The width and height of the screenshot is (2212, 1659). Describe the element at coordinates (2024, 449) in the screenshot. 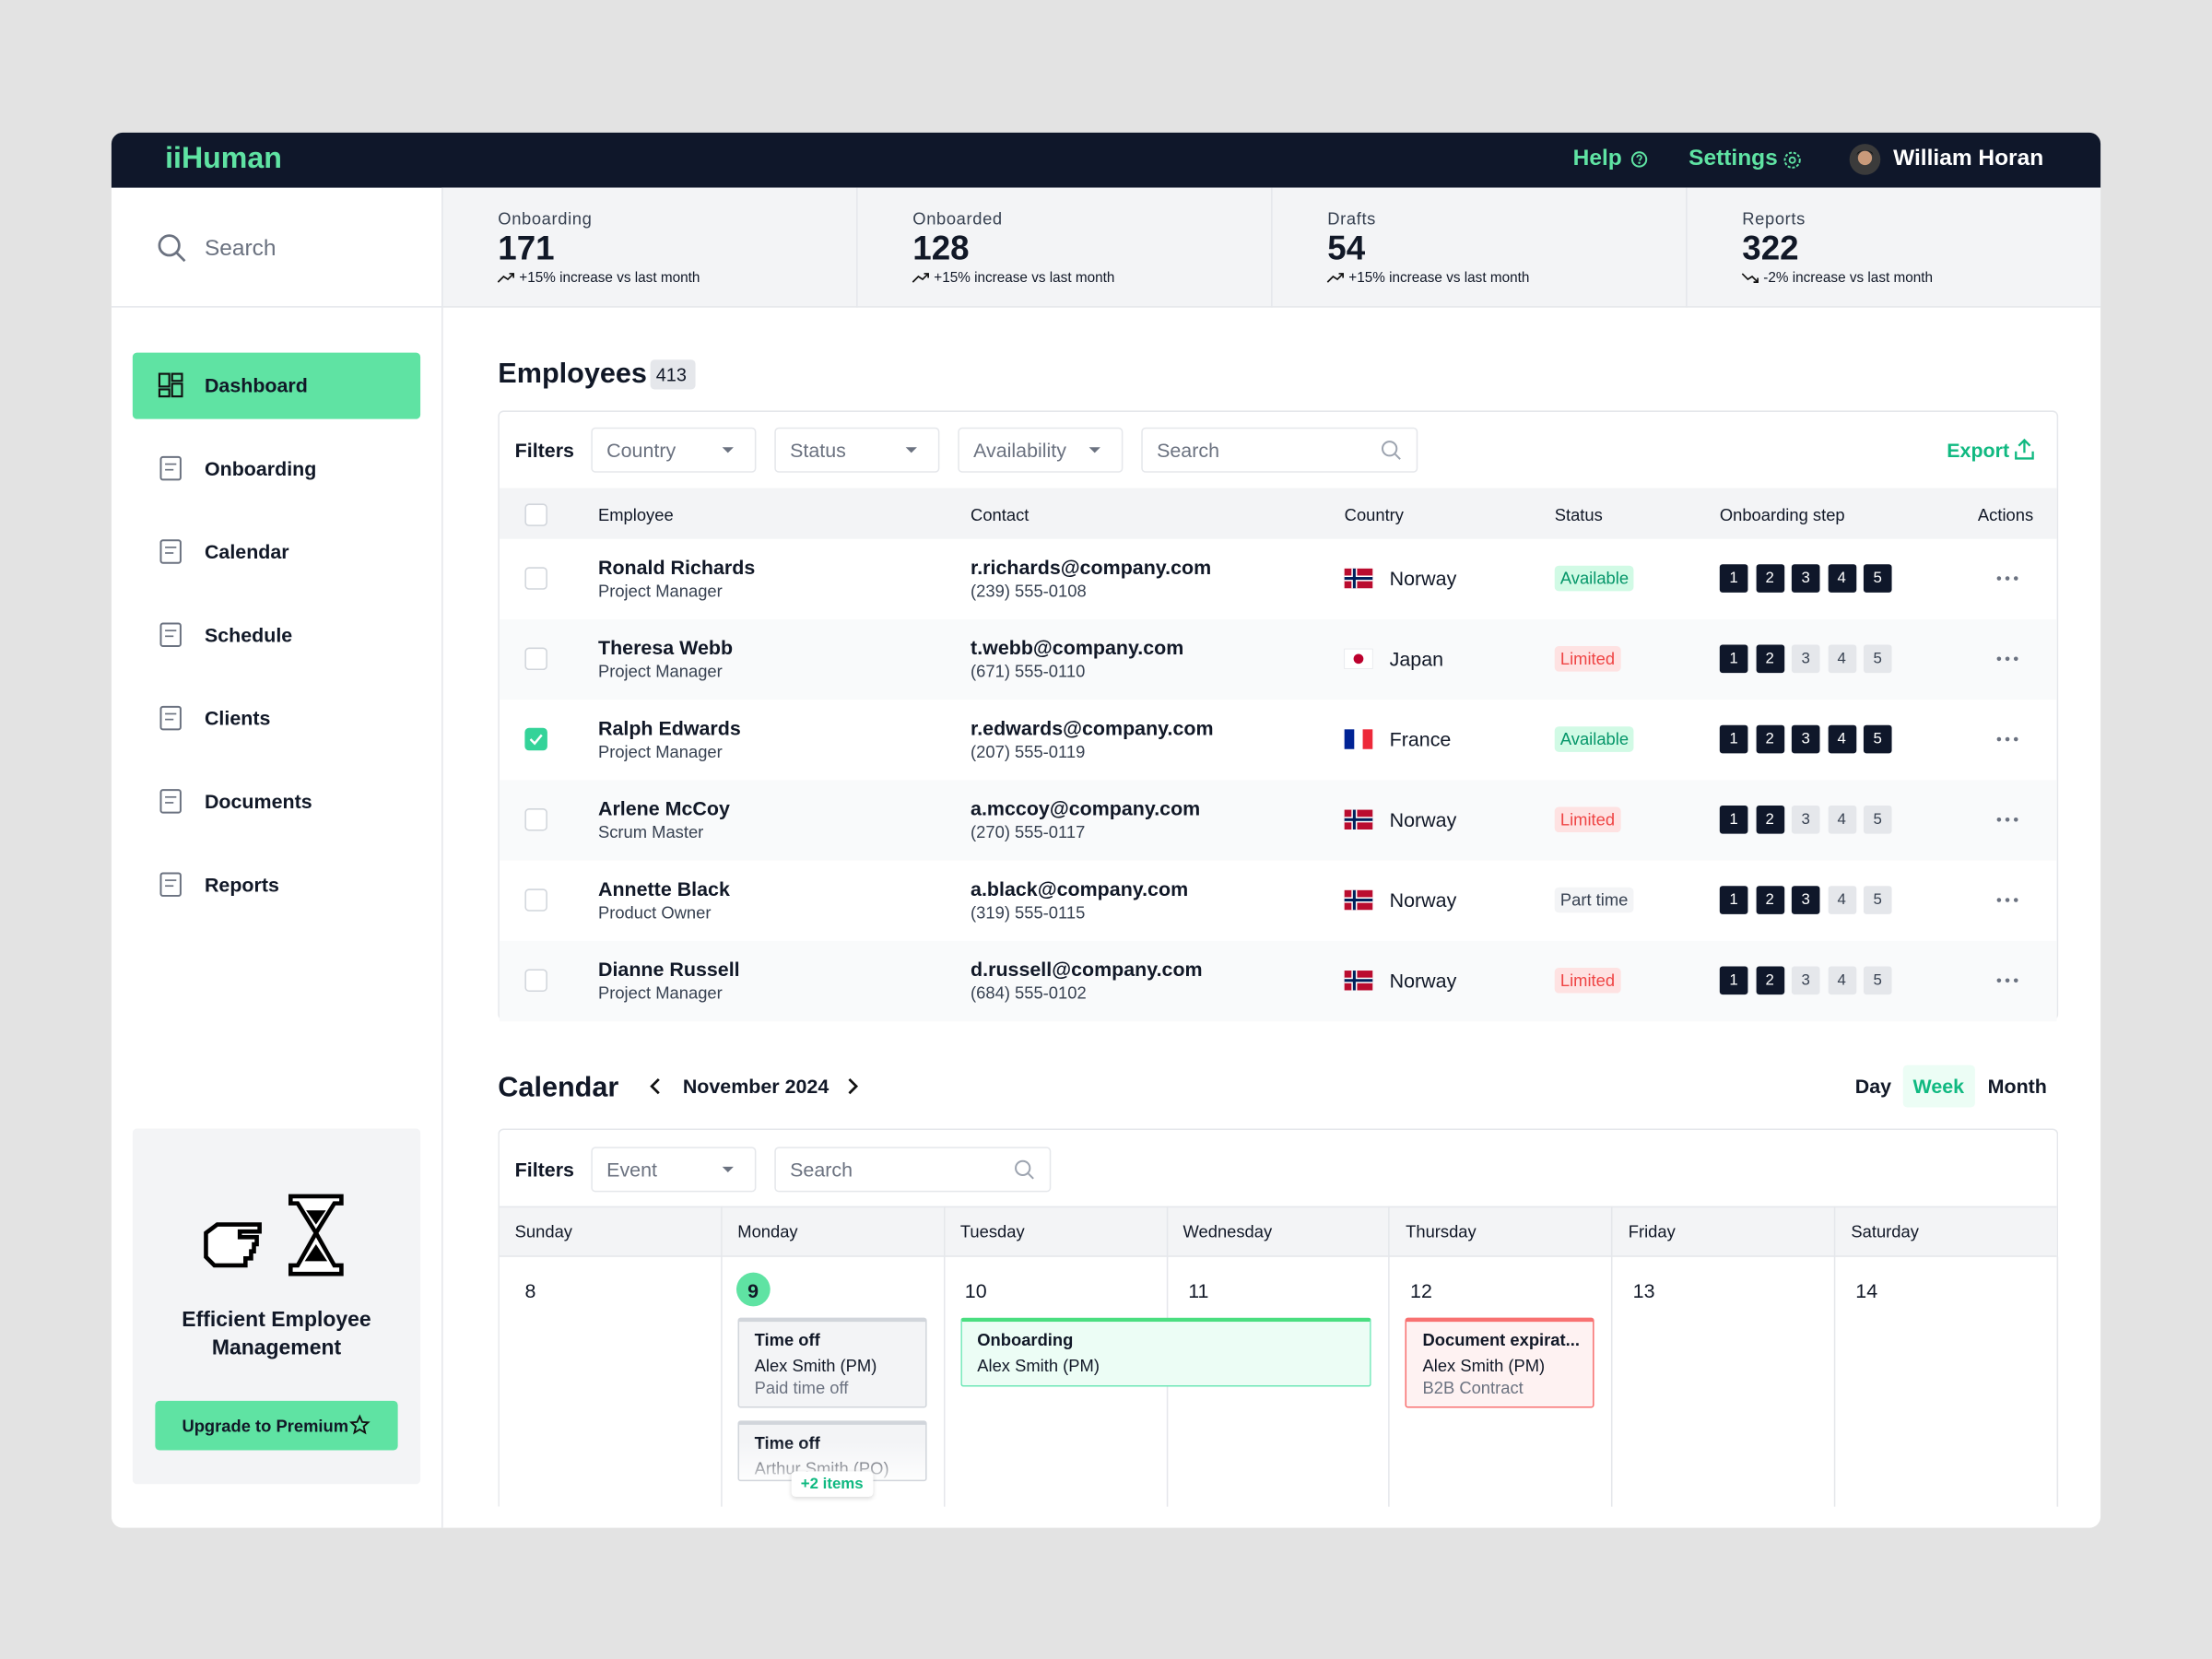

I see `export-icon` at that location.